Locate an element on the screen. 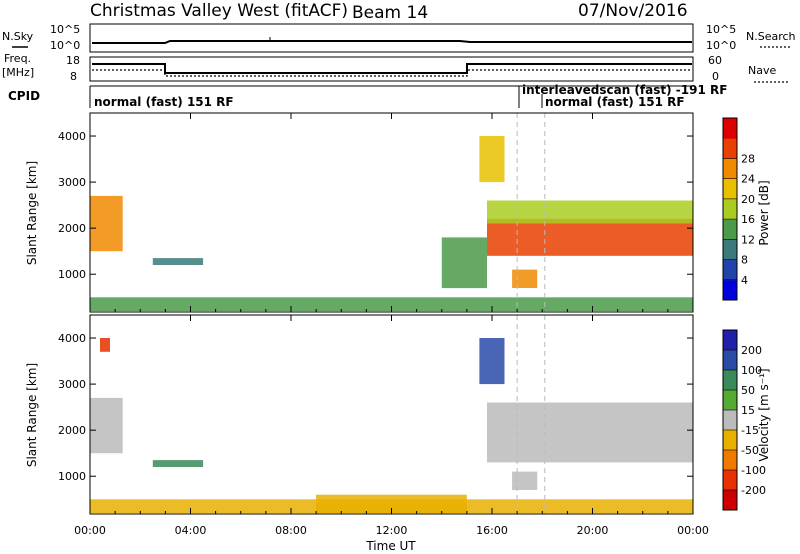 This screenshot has width=800, height=554. freq-panel is located at coordinates (391, 69).